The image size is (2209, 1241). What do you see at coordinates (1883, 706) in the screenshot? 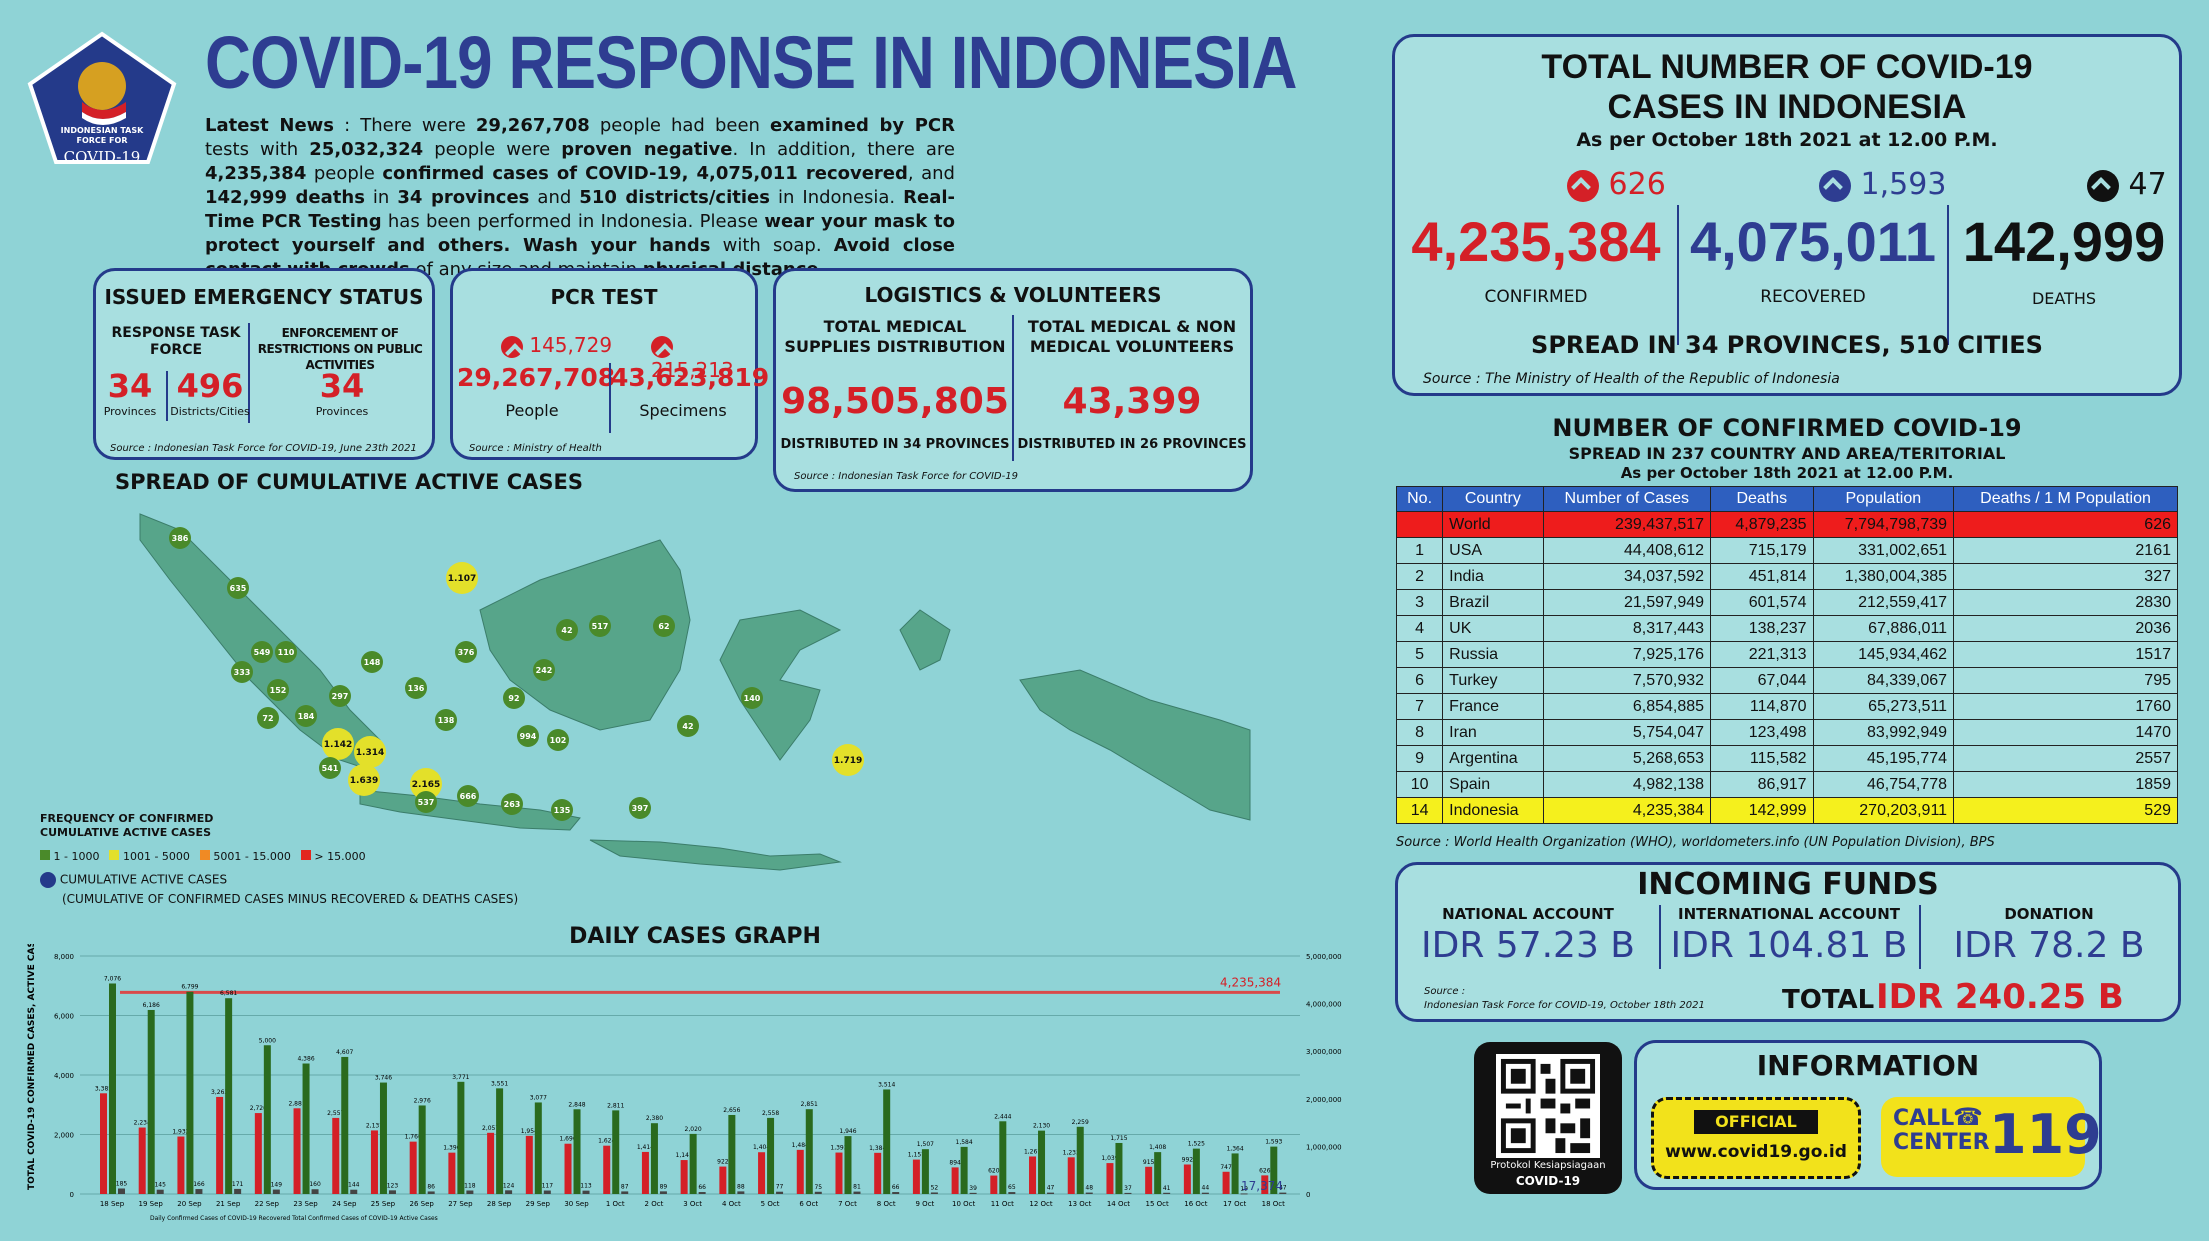
I see `table-cell: 65,273,511` at bounding box center [1883, 706].